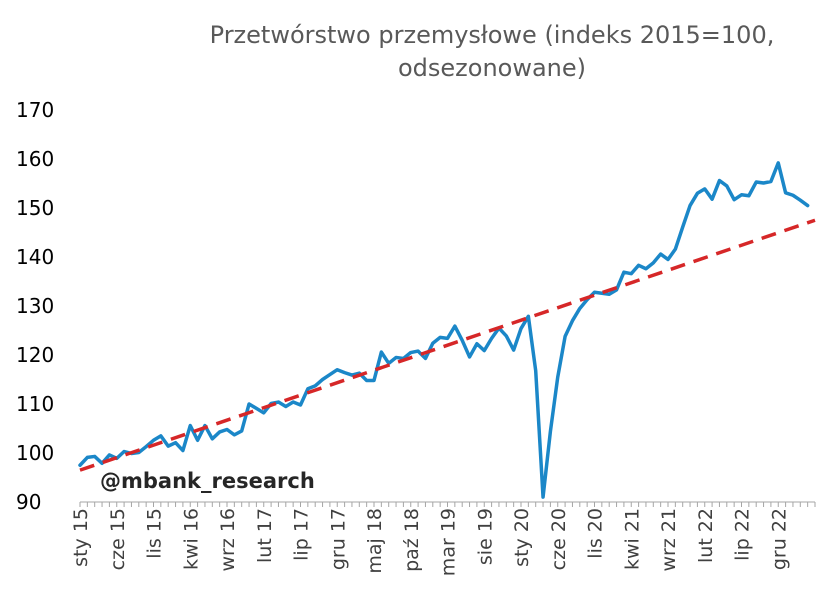 This screenshot has height=612, width=840. What do you see at coordinates (338, 539) in the screenshot?
I see `x-tick-label: gru 17` at bounding box center [338, 539].